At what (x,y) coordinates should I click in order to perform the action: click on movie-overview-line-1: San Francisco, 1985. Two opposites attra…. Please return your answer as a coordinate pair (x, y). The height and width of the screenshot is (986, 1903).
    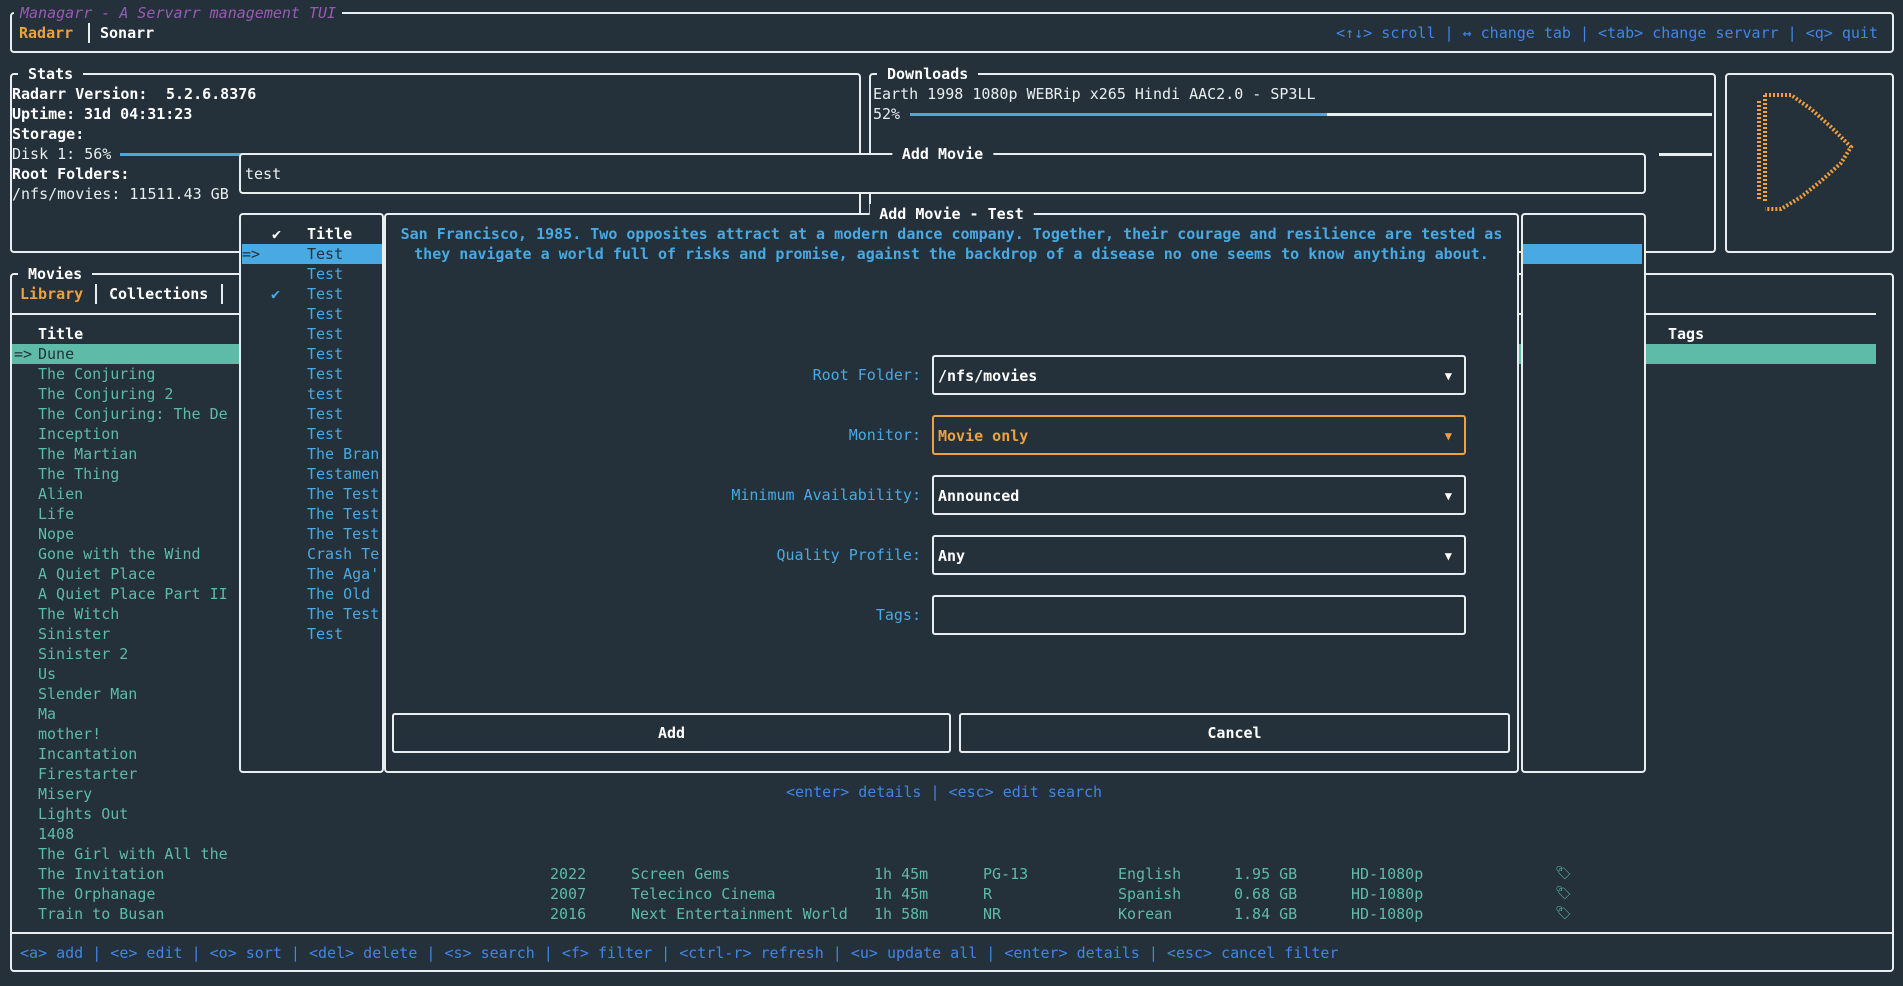
    Looking at the image, I should click on (951, 234).